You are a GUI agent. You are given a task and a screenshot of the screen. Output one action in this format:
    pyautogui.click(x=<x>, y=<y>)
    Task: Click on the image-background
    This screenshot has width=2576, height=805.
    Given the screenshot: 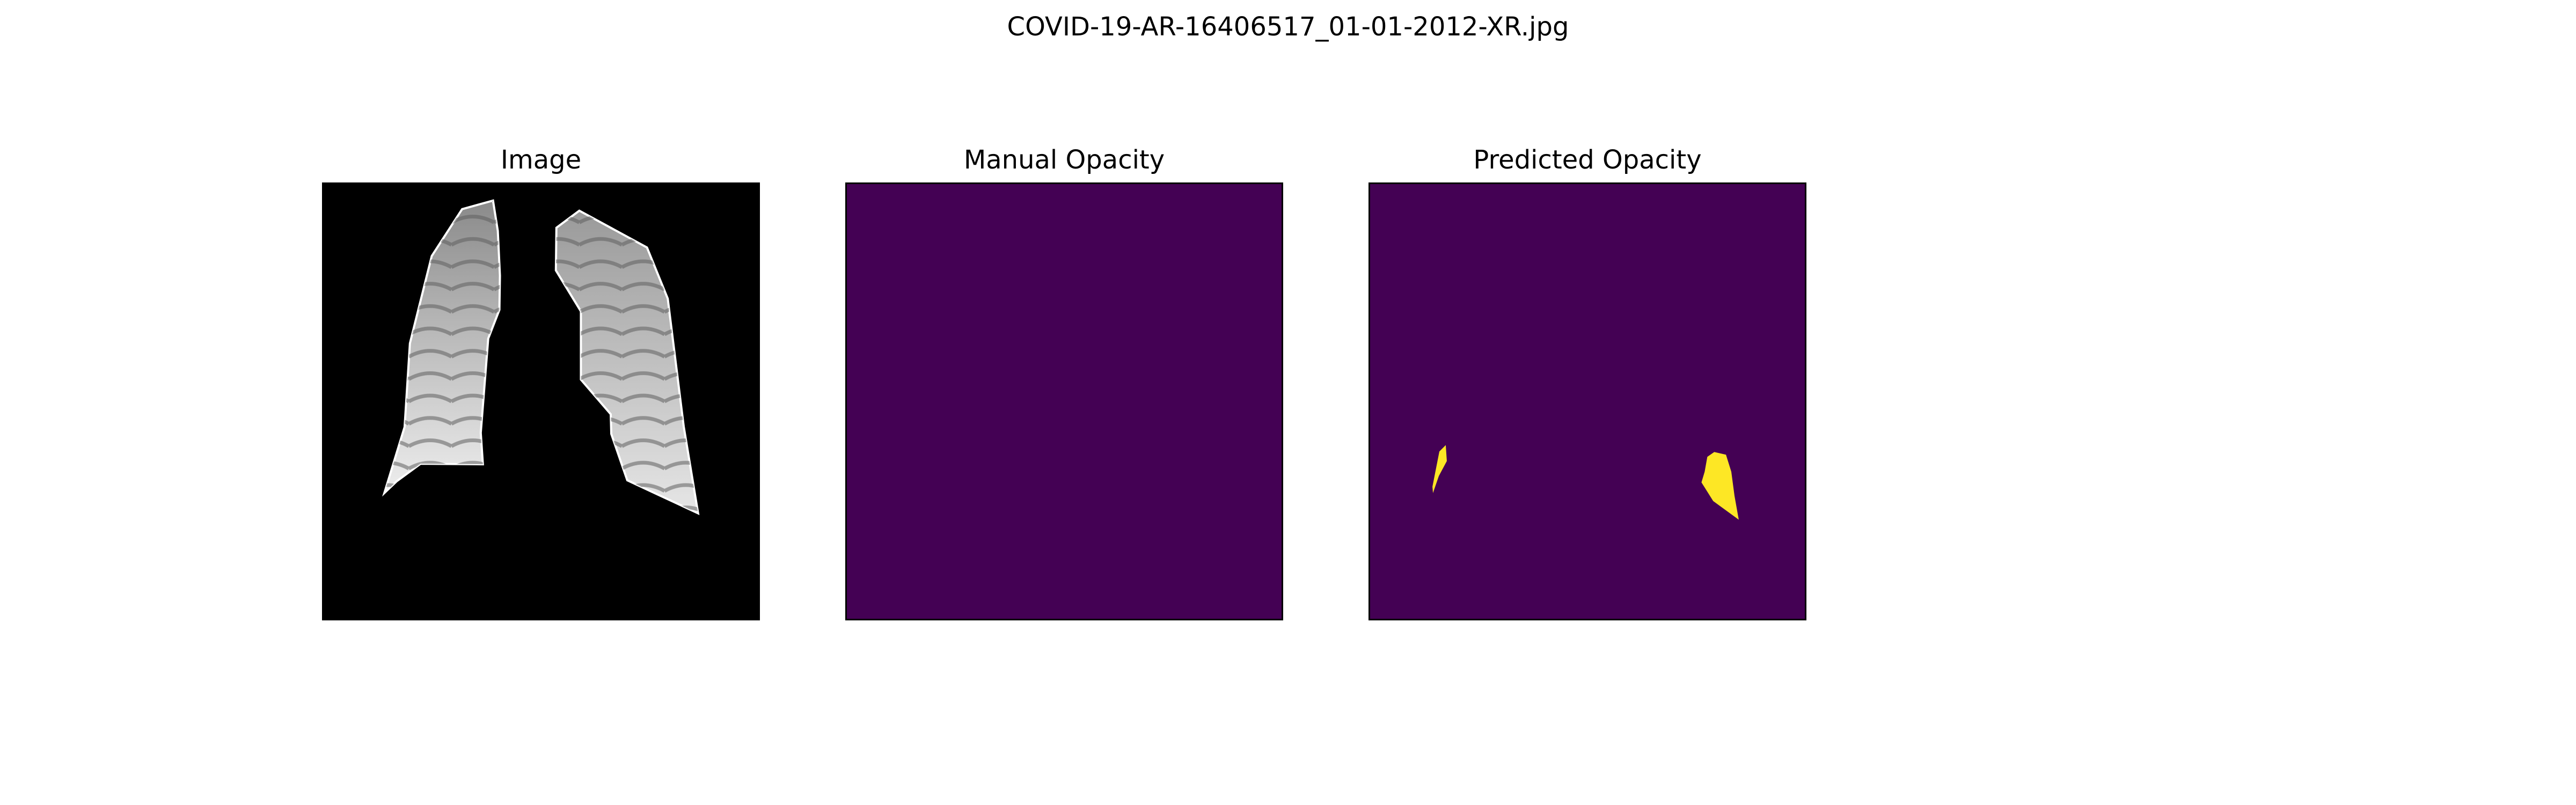 What is the action you would take?
    pyautogui.click(x=541, y=401)
    